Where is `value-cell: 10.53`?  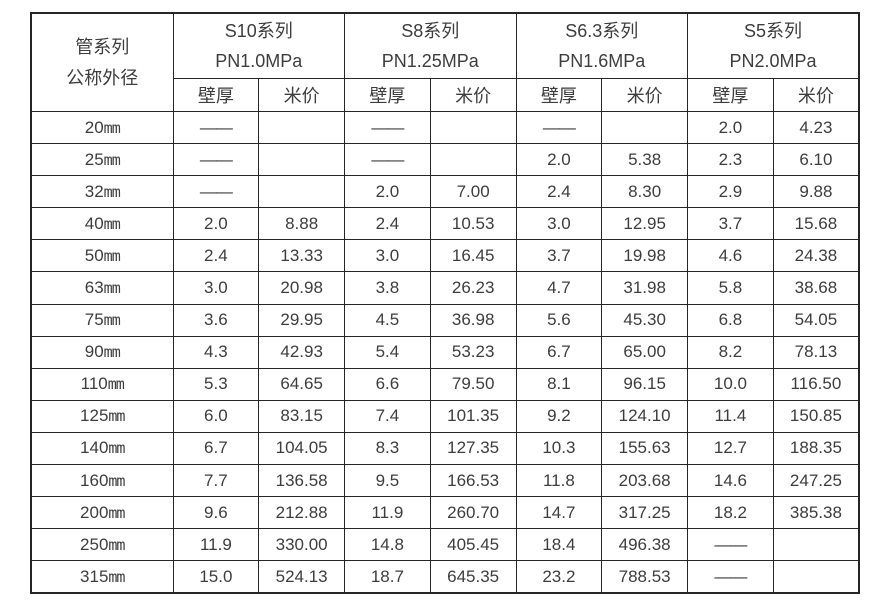 value-cell: 10.53 is located at coordinates (473, 224).